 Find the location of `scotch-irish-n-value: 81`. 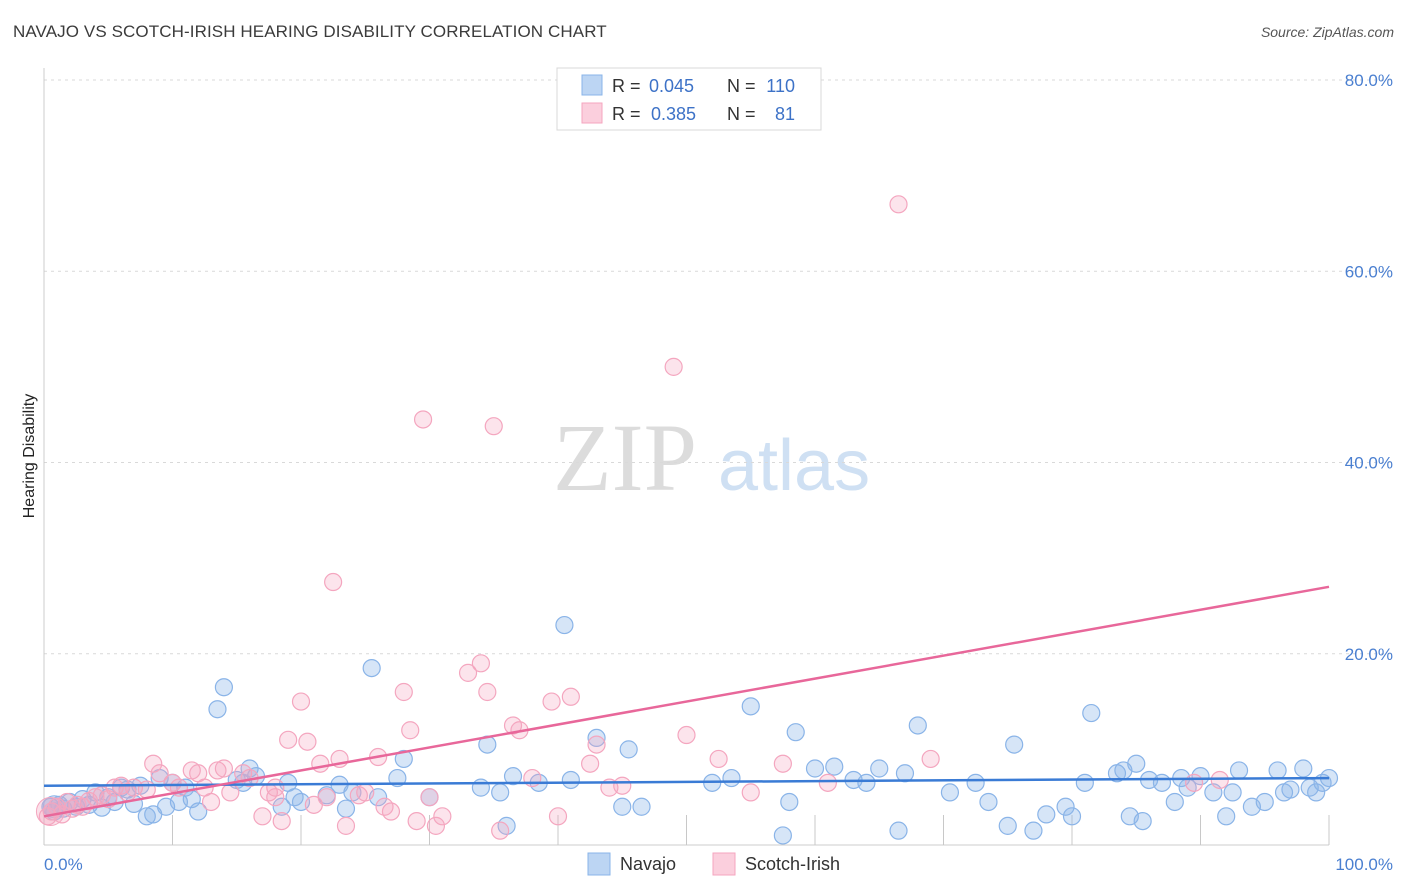

scotch-irish-n-value: 81 is located at coordinates (785, 114).